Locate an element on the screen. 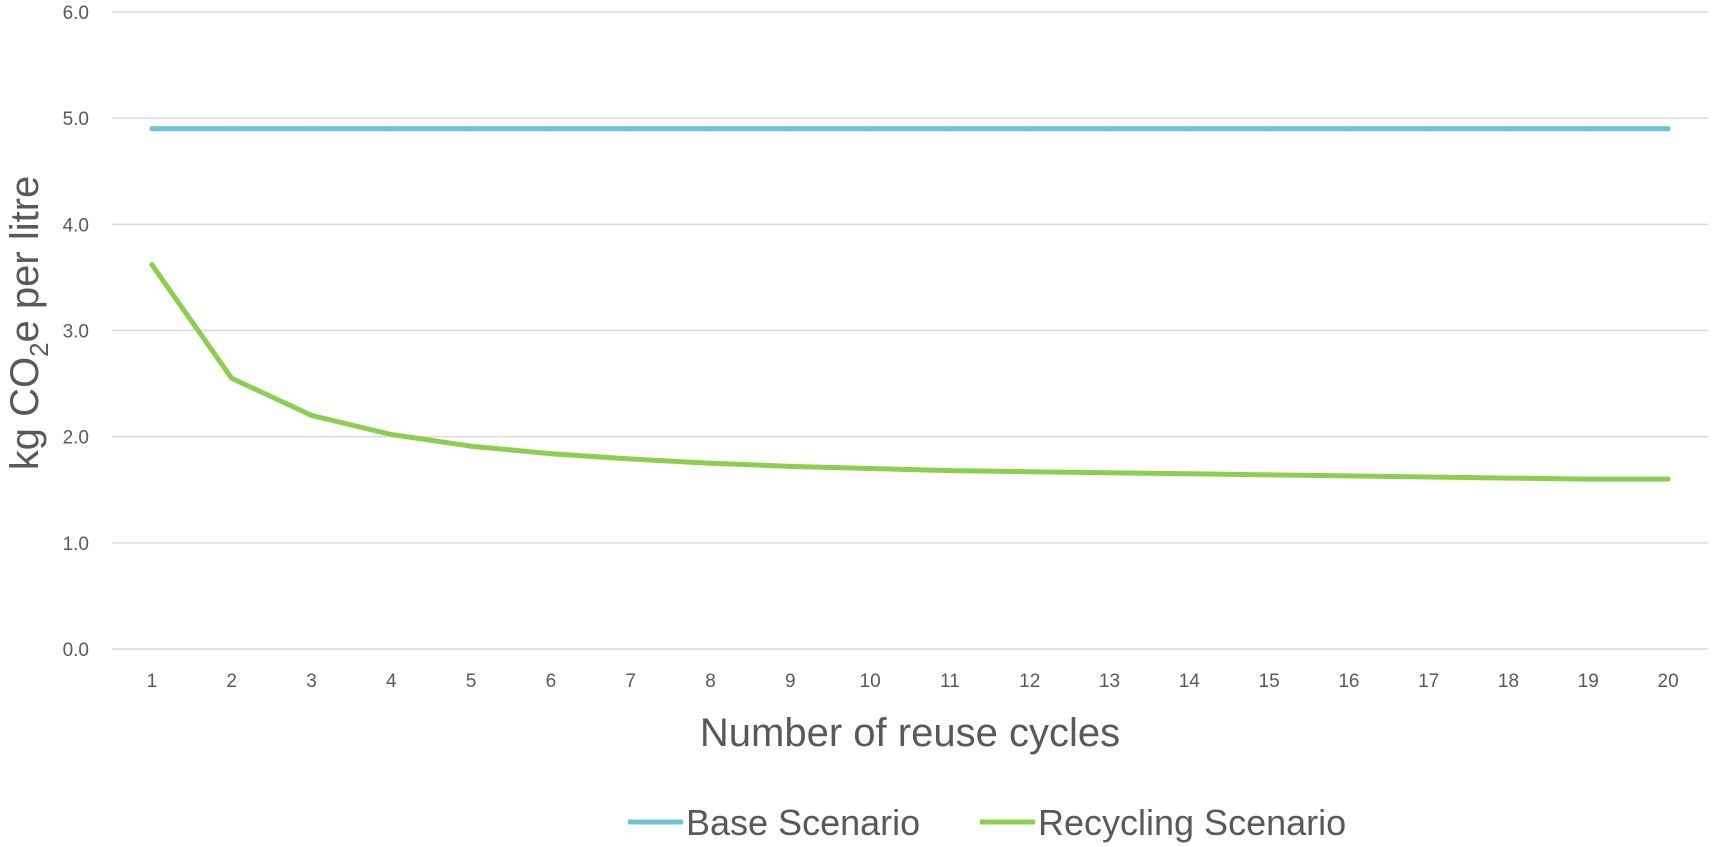  x-tick-label: 16 is located at coordinates (1348, 681).